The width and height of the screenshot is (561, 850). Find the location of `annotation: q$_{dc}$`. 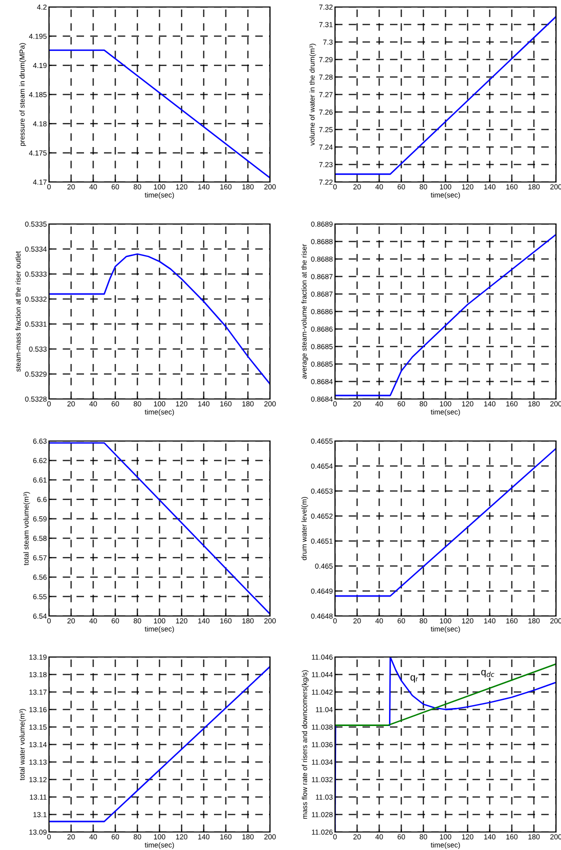

annotation: q$_{dc}$ is located at coordinates (487, 674).